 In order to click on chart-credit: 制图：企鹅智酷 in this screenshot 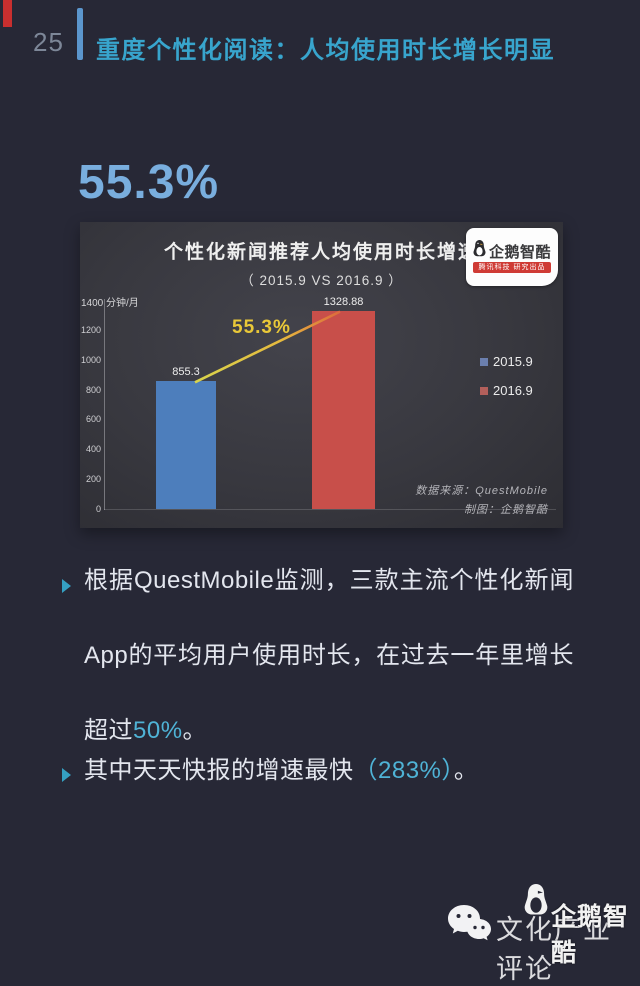, I will do `click(506, 510)`.